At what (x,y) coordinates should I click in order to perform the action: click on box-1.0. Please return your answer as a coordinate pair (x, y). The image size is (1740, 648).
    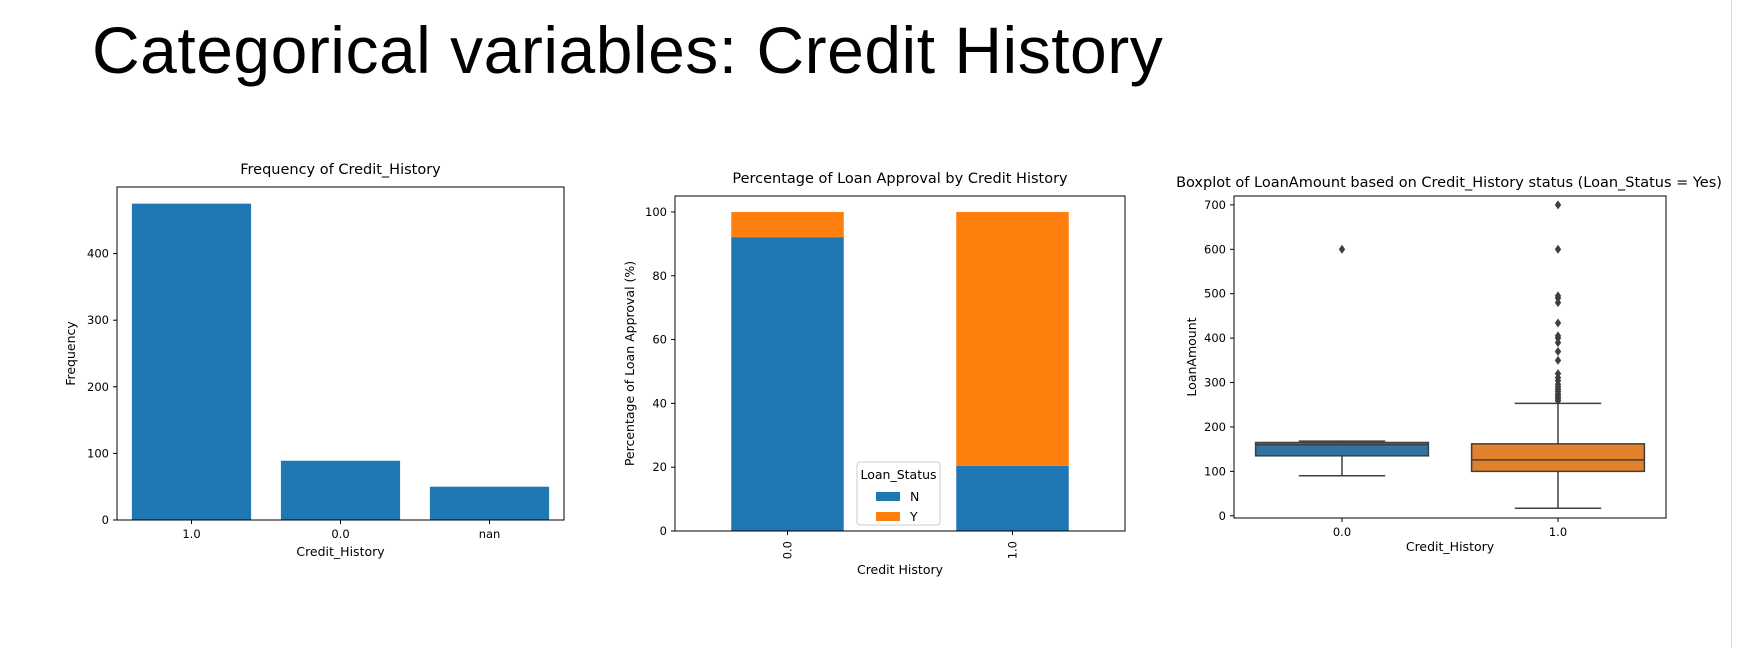
    Looking at the image, I should click on (1558, 458).